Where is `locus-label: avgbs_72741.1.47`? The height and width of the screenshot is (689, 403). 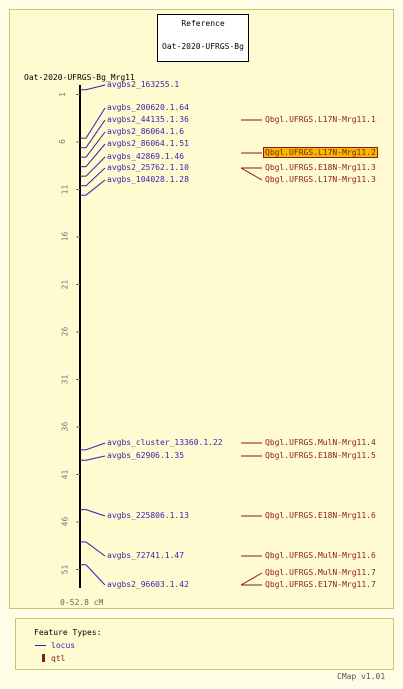 locus-label: avgbs_72741.1.47 is located at coordinates (146, 555).